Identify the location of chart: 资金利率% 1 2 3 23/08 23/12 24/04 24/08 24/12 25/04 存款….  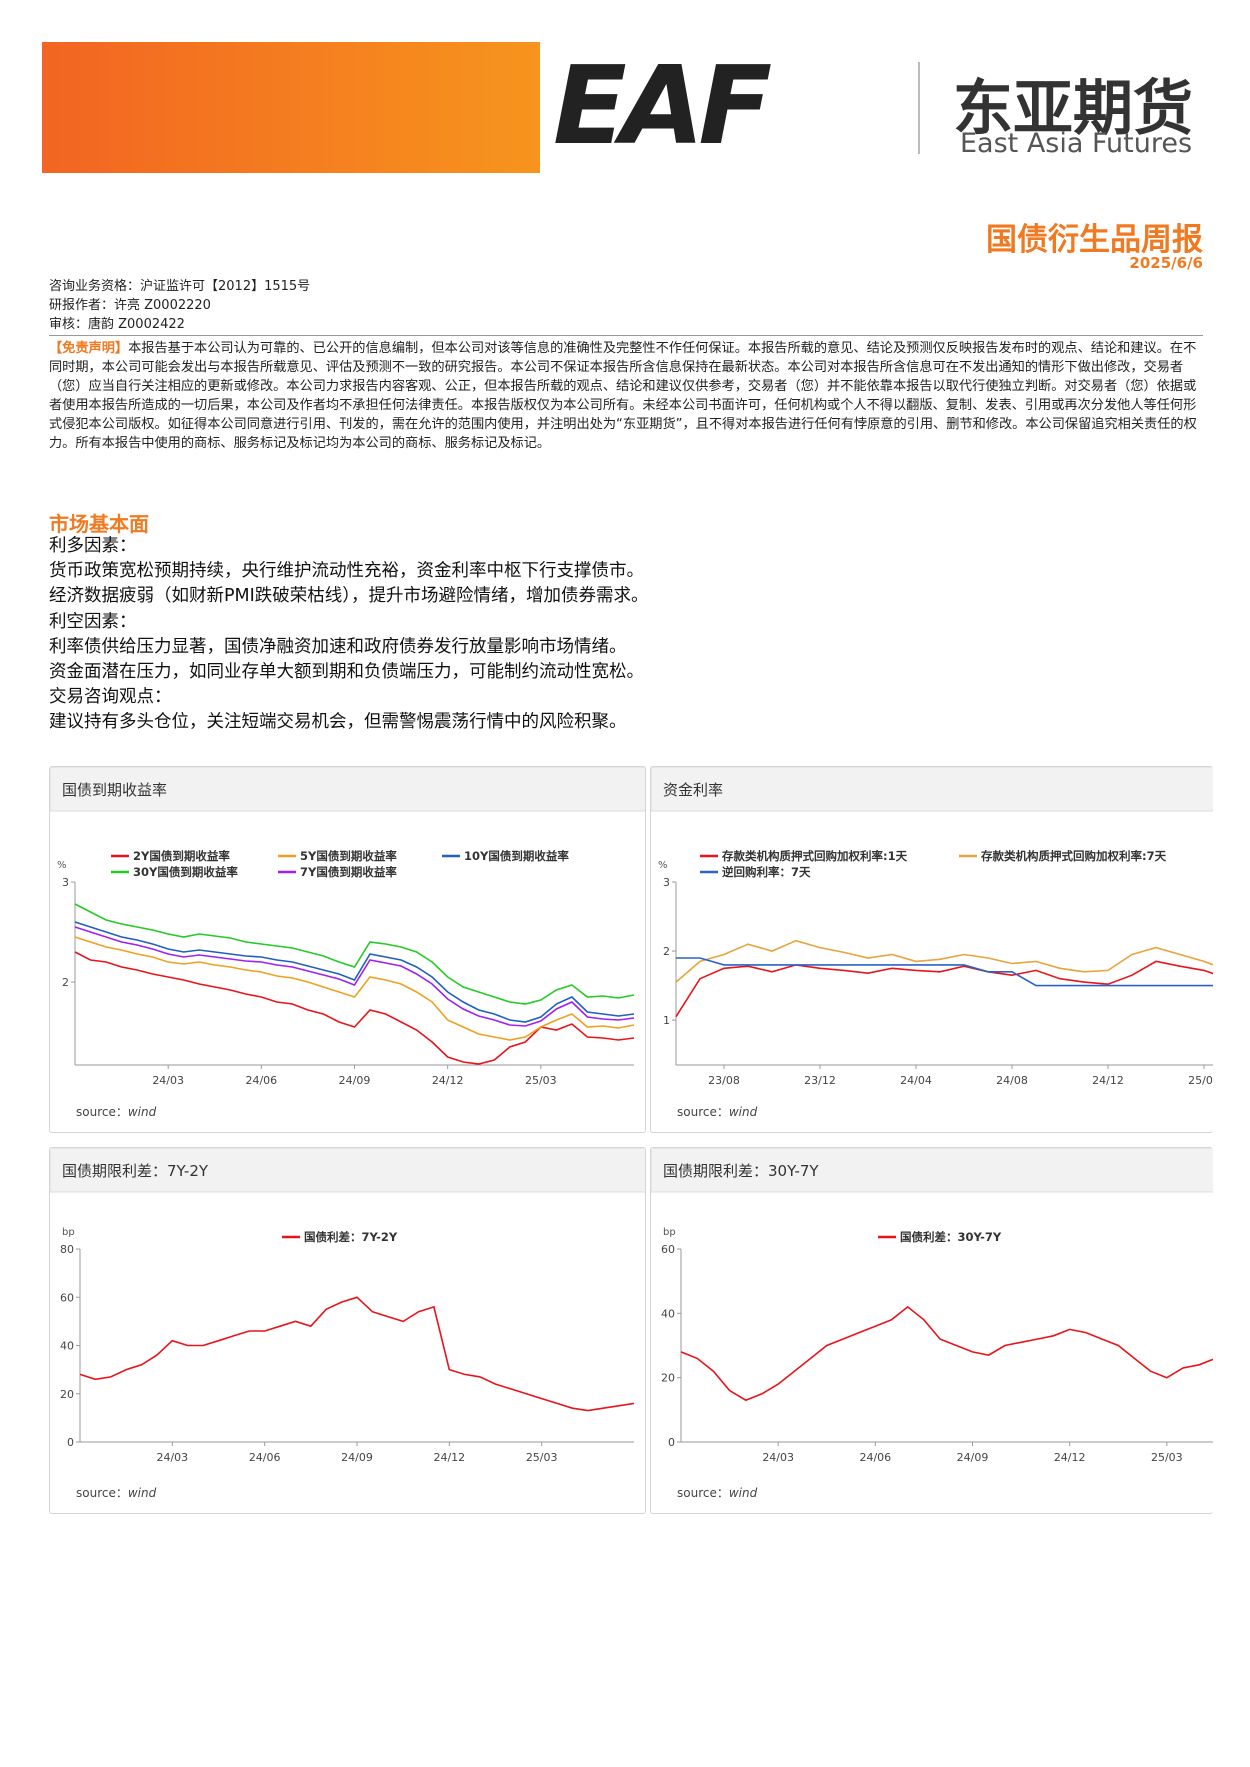
(932, 943).